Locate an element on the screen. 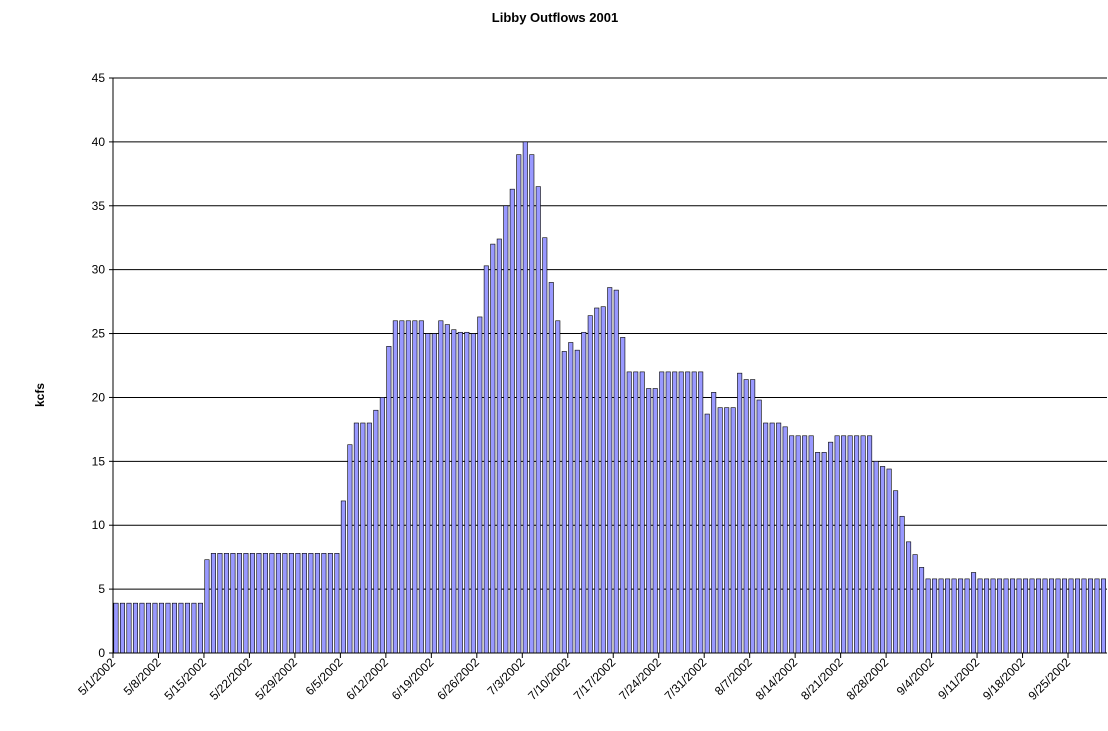  x-tick-label: 7/3/2002 is located at coordinates (505, 676).